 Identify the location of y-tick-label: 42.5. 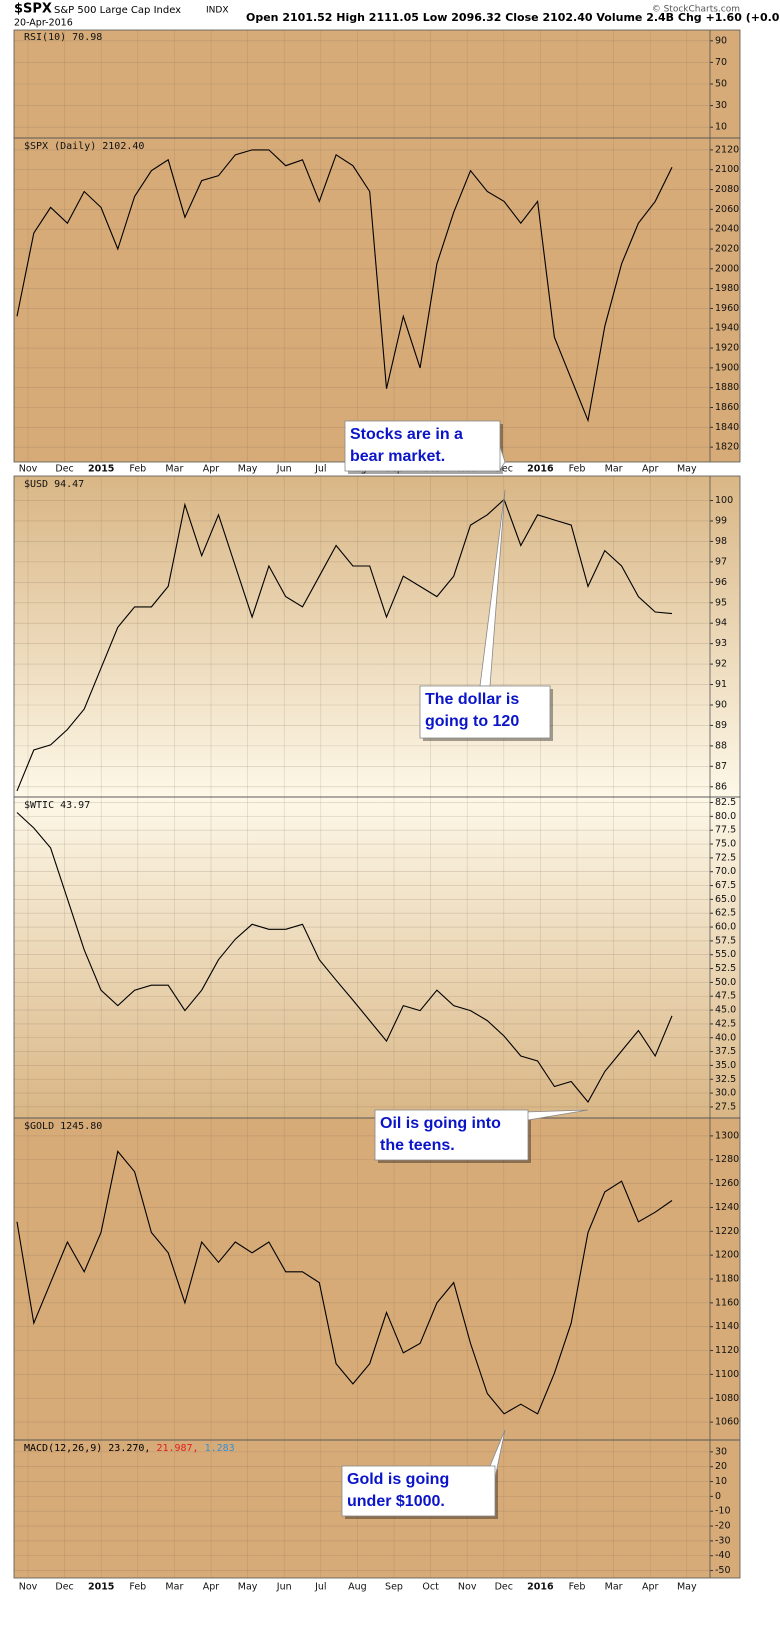
(725, 1023).